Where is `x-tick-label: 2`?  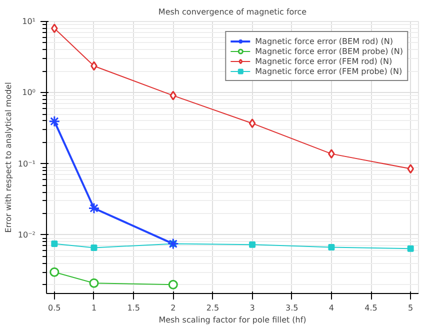
x-tick-label: 2 is located at coordinates (173, 308).